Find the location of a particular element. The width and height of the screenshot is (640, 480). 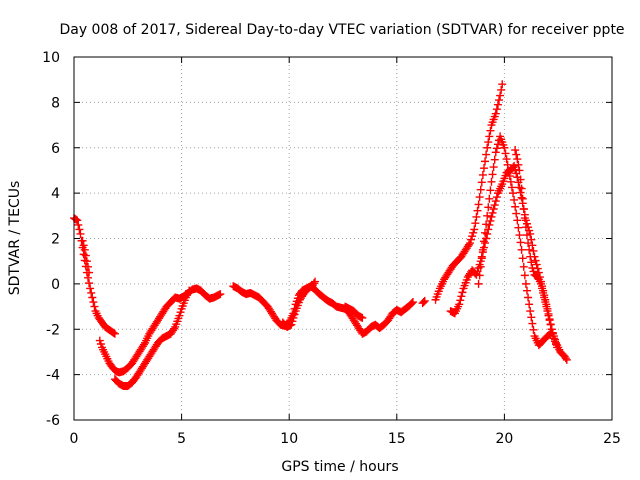

y-axis-label: SDTVAR / TECUs is located at coordinates (15, 238).